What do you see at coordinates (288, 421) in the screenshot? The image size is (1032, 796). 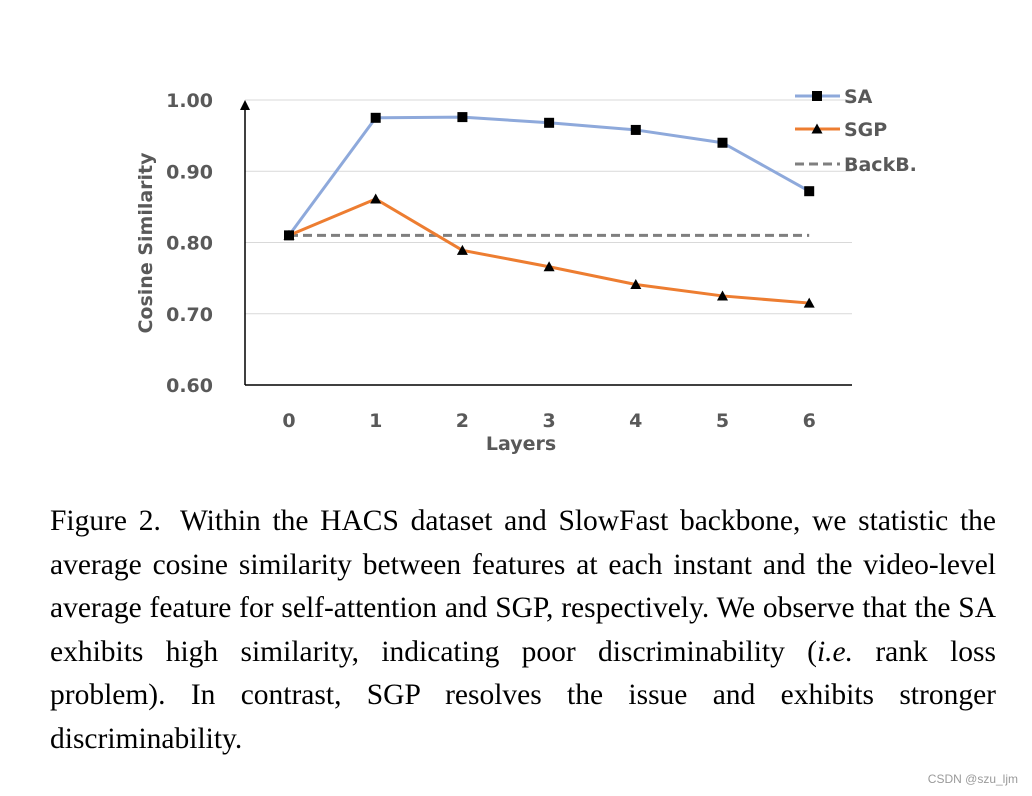 I see `x-tick-label: 0` at bounding box center [288, 421].